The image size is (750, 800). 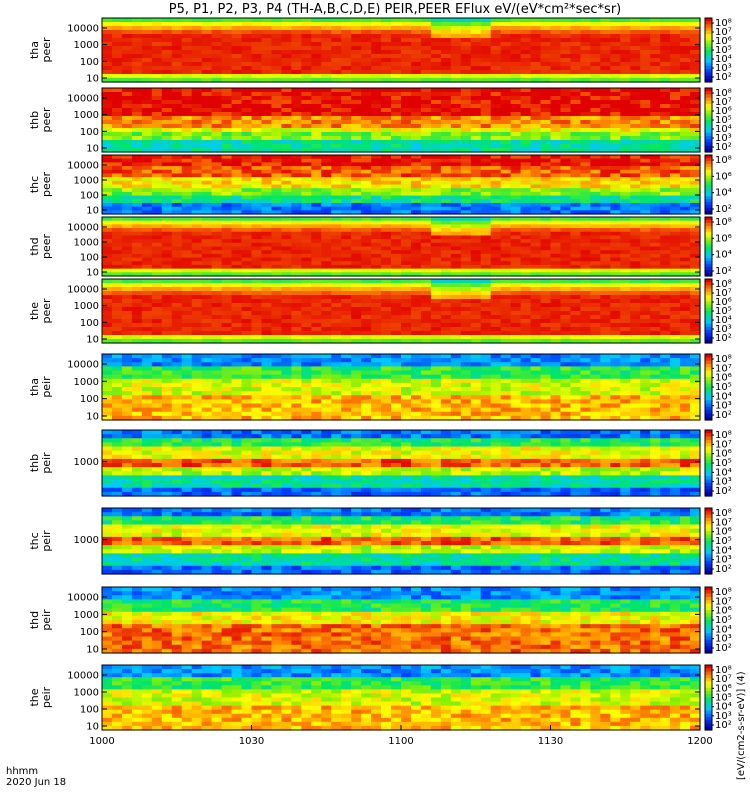 I want to click on x-tick-label: 1000, so click(x=101, y=741).